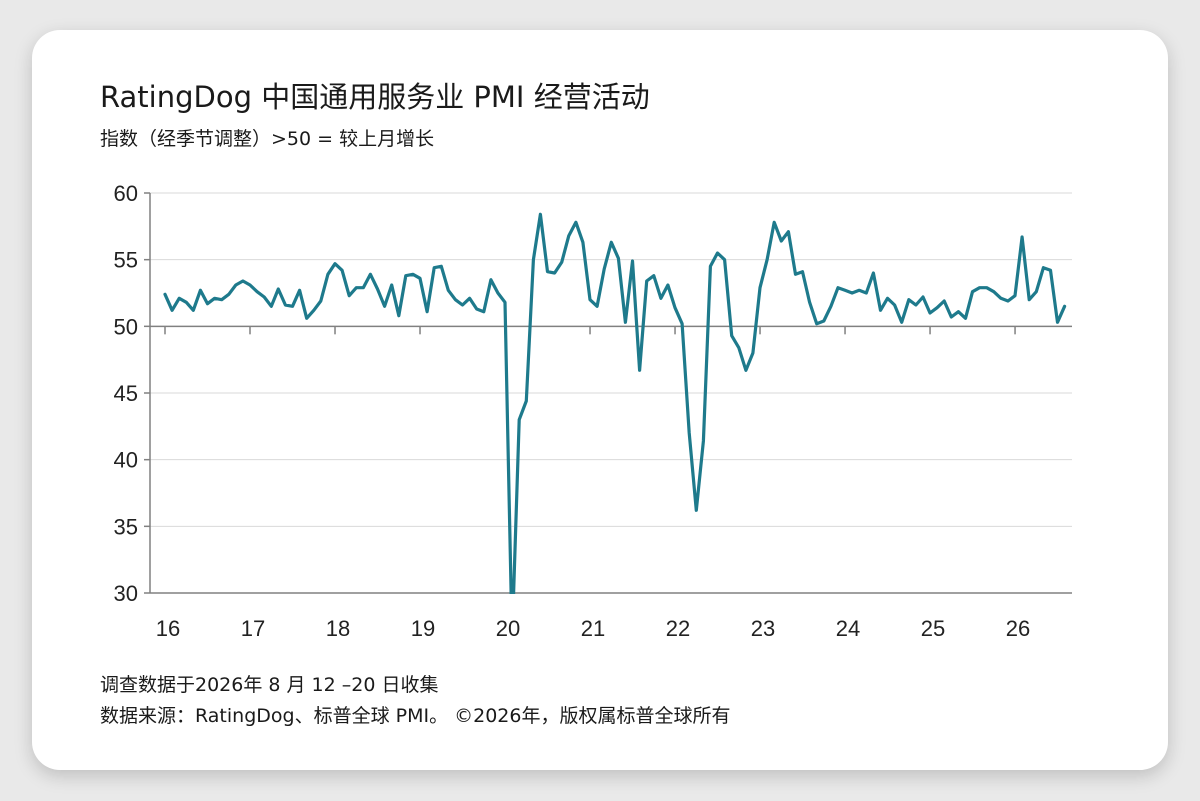  I want to click on y-tick-label: 55, so click(126, 260).